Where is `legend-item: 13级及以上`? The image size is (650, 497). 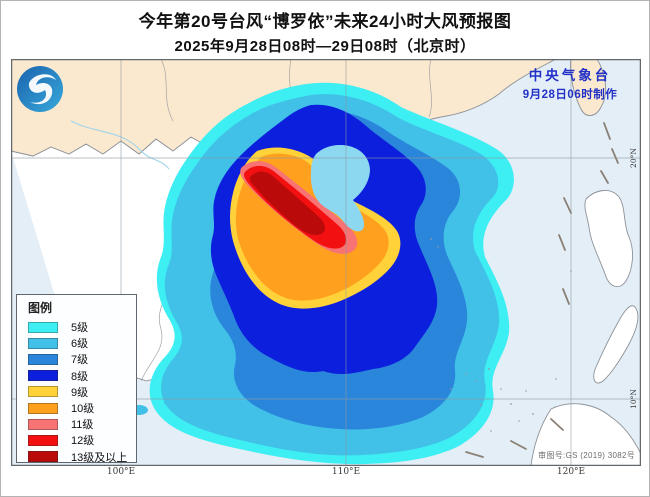
legend-item: 13级及以上 is located at coordinates (82, 457).